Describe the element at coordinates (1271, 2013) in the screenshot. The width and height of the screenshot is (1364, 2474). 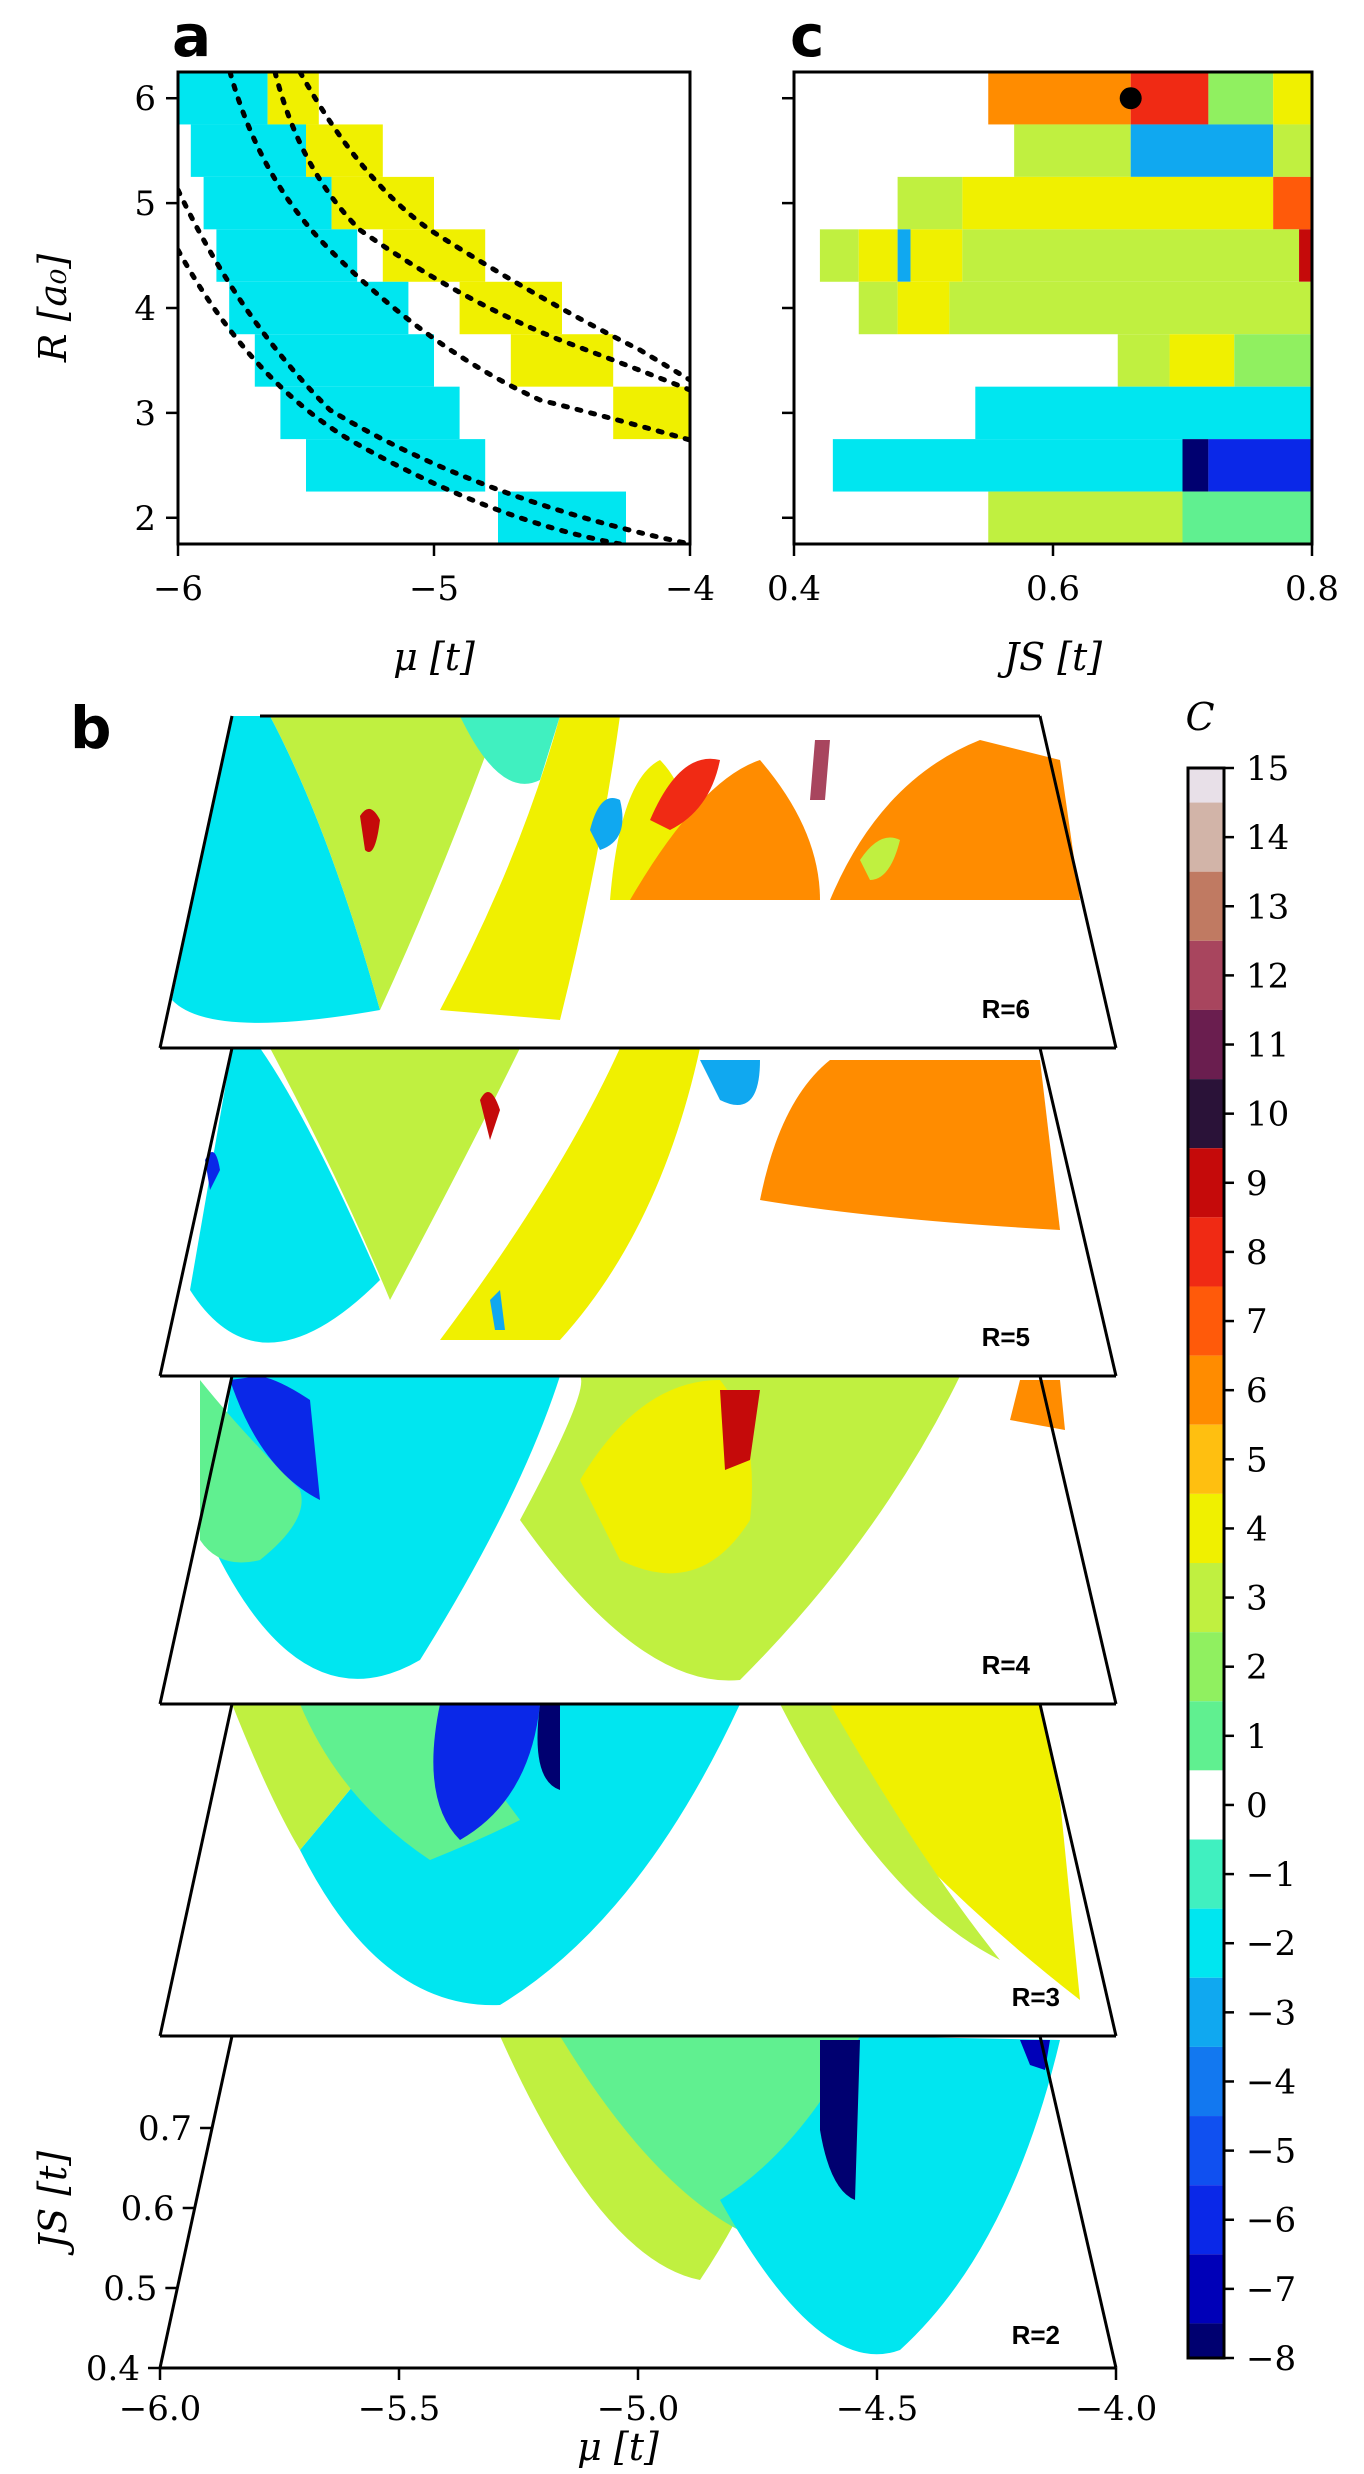
I see `colorbar-label: −3` at that location.